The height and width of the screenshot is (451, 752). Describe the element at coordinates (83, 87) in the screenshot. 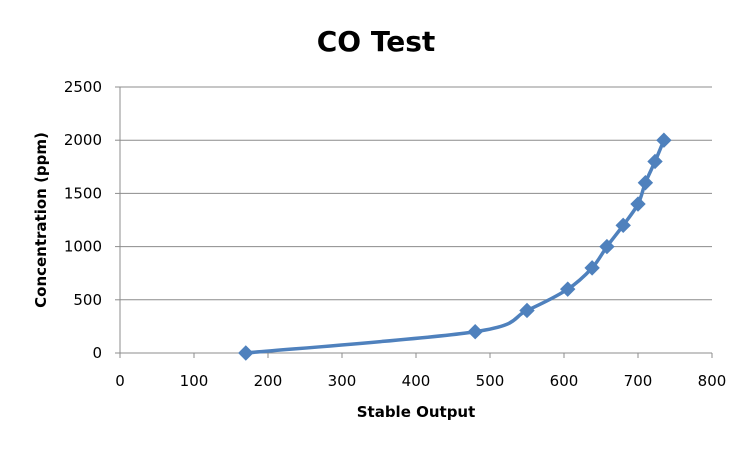

I see `y-tick-label: 2500` at that location.